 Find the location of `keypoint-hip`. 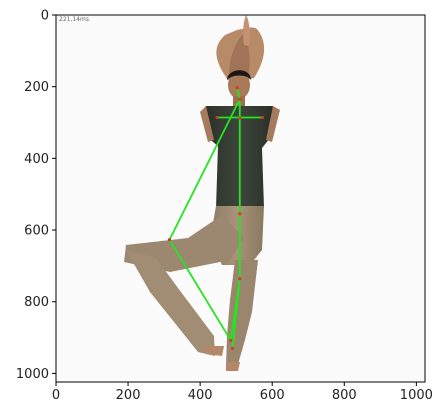

keypoint-hip is located at coordinates (240, 214).